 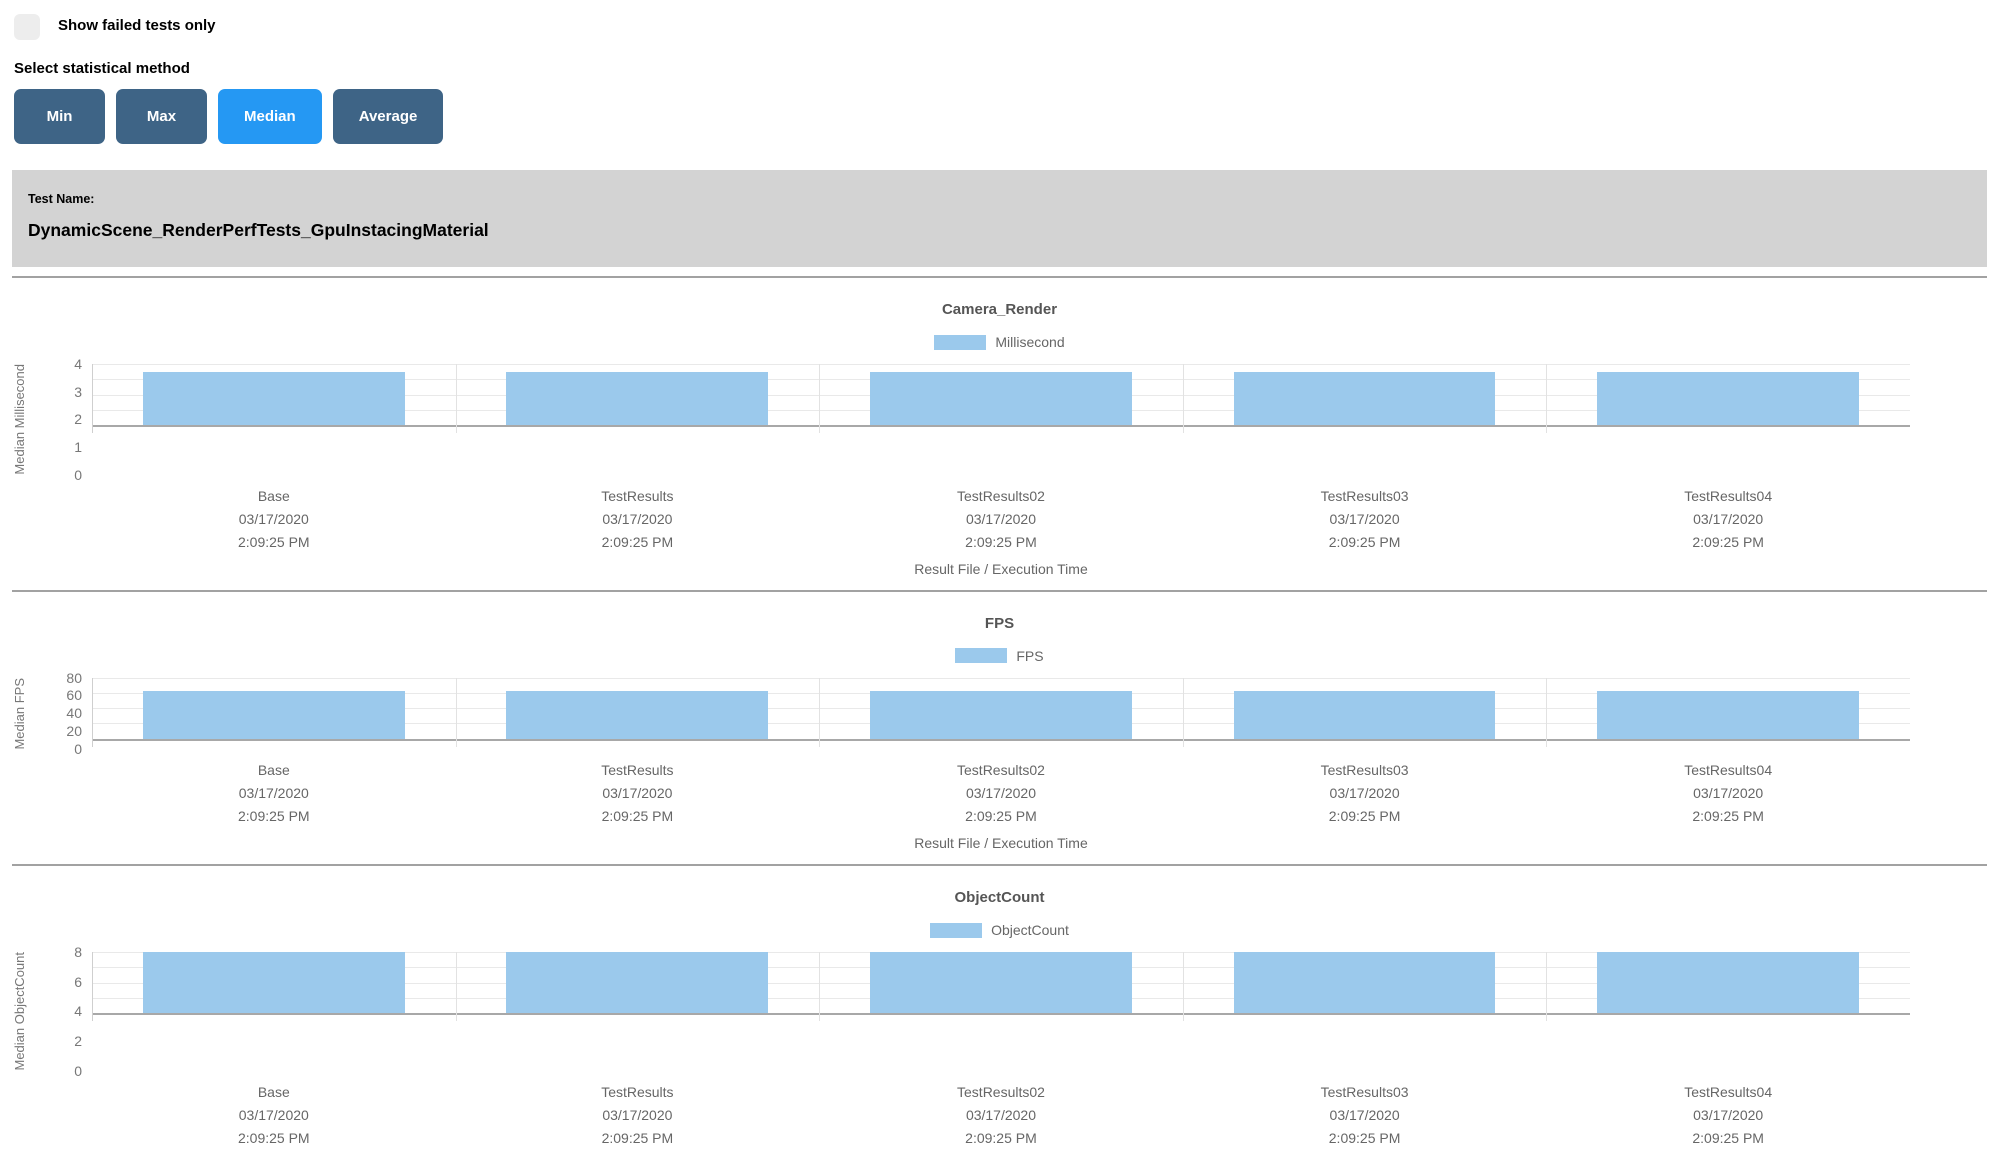 What do you see at coordinates (19, 1011) in the screenshot?
I see `y-axis-title: Median ObjectCount` at bounding box center [19, 1011].